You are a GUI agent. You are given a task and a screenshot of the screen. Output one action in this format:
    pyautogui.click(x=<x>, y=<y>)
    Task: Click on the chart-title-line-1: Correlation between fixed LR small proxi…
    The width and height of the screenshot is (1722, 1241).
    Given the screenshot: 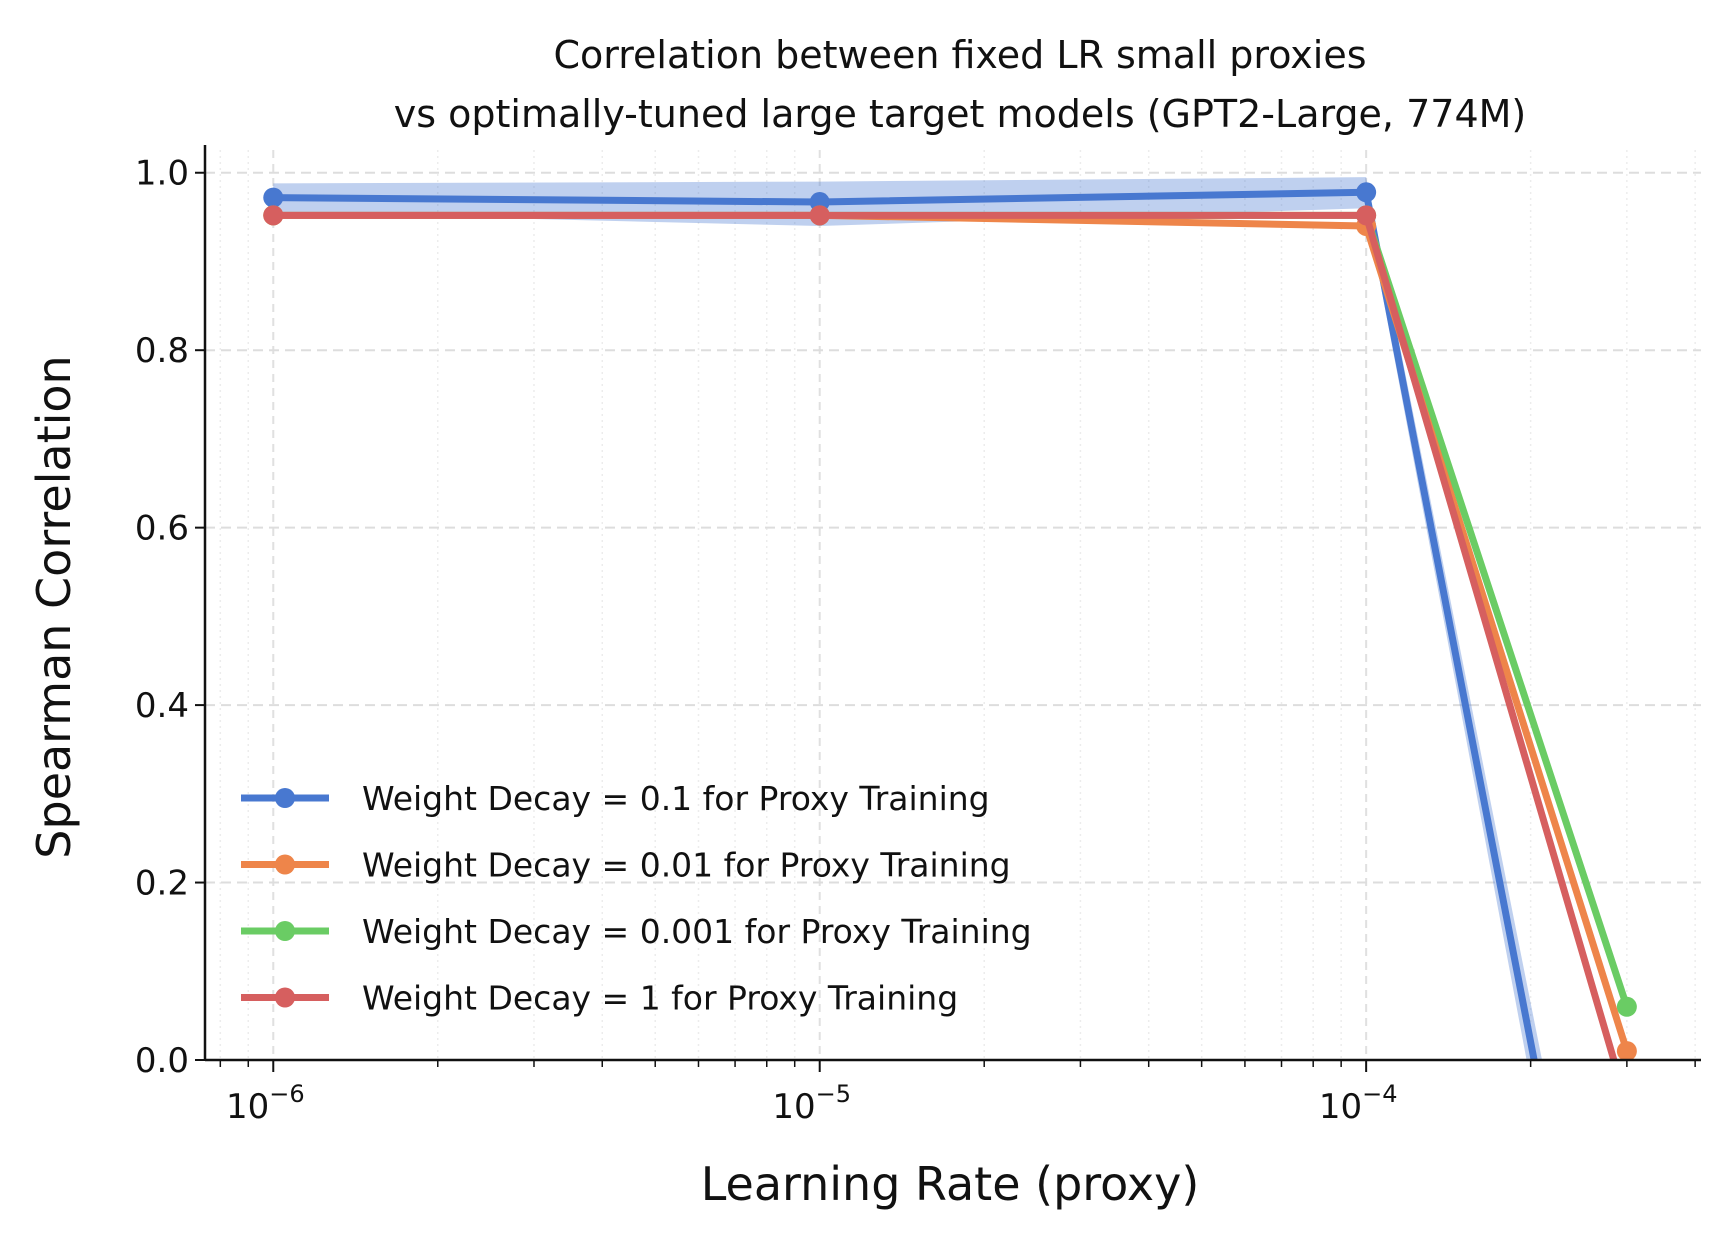 What is the action you would take?
    pyautogui.click(x=959, y=55)
    